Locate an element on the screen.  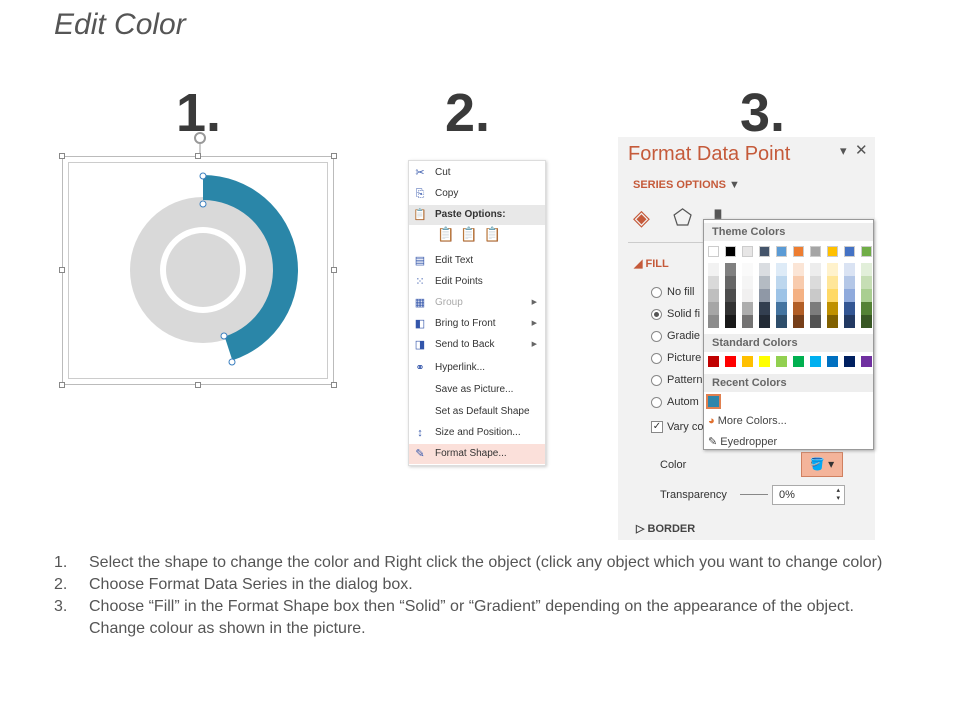
border-section-header: ▷ BORDER is located at coordinates (666, 529).